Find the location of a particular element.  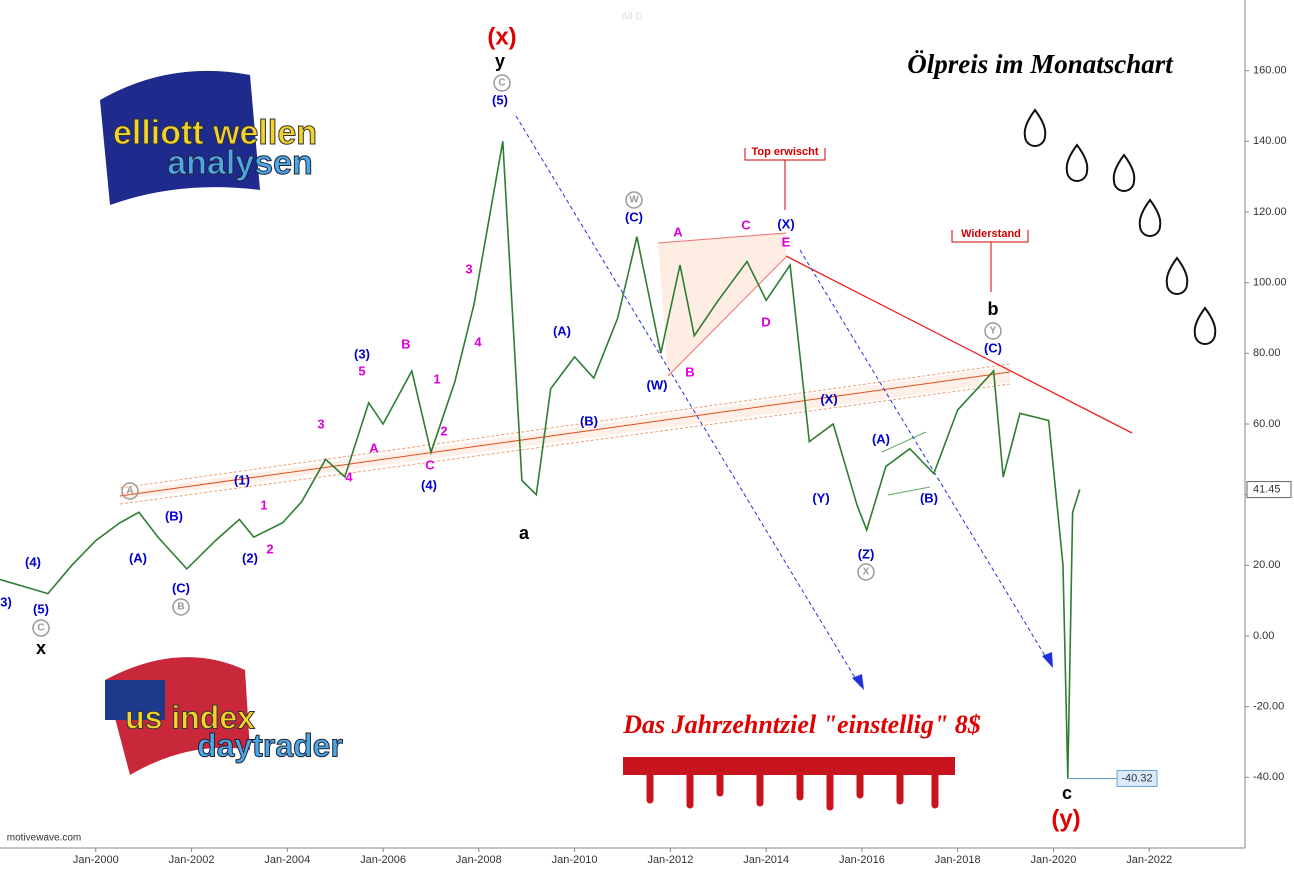

drip-bar is located at coordinates (789, 784).